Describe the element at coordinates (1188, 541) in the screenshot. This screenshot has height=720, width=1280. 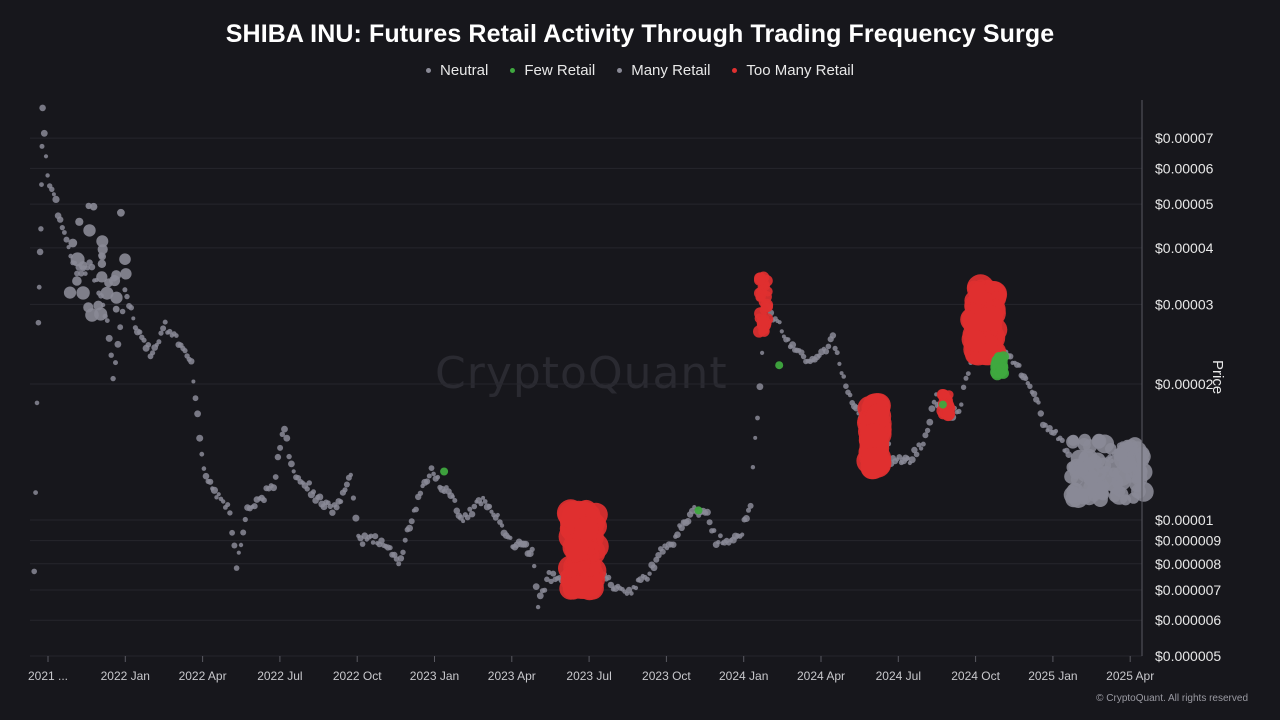
I see `y-tick-label: $0.000009` at that location.